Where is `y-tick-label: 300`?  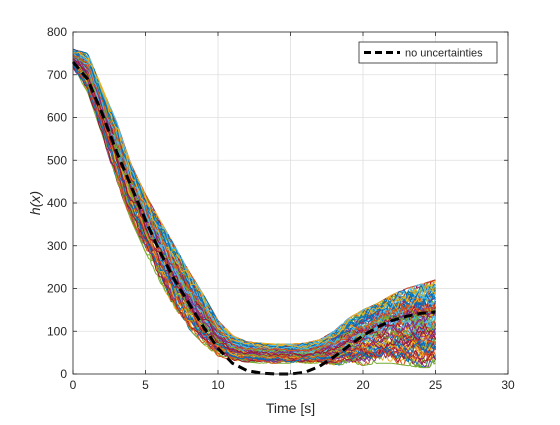 y-tick-label: 300 is located at coordinates (57, 246).